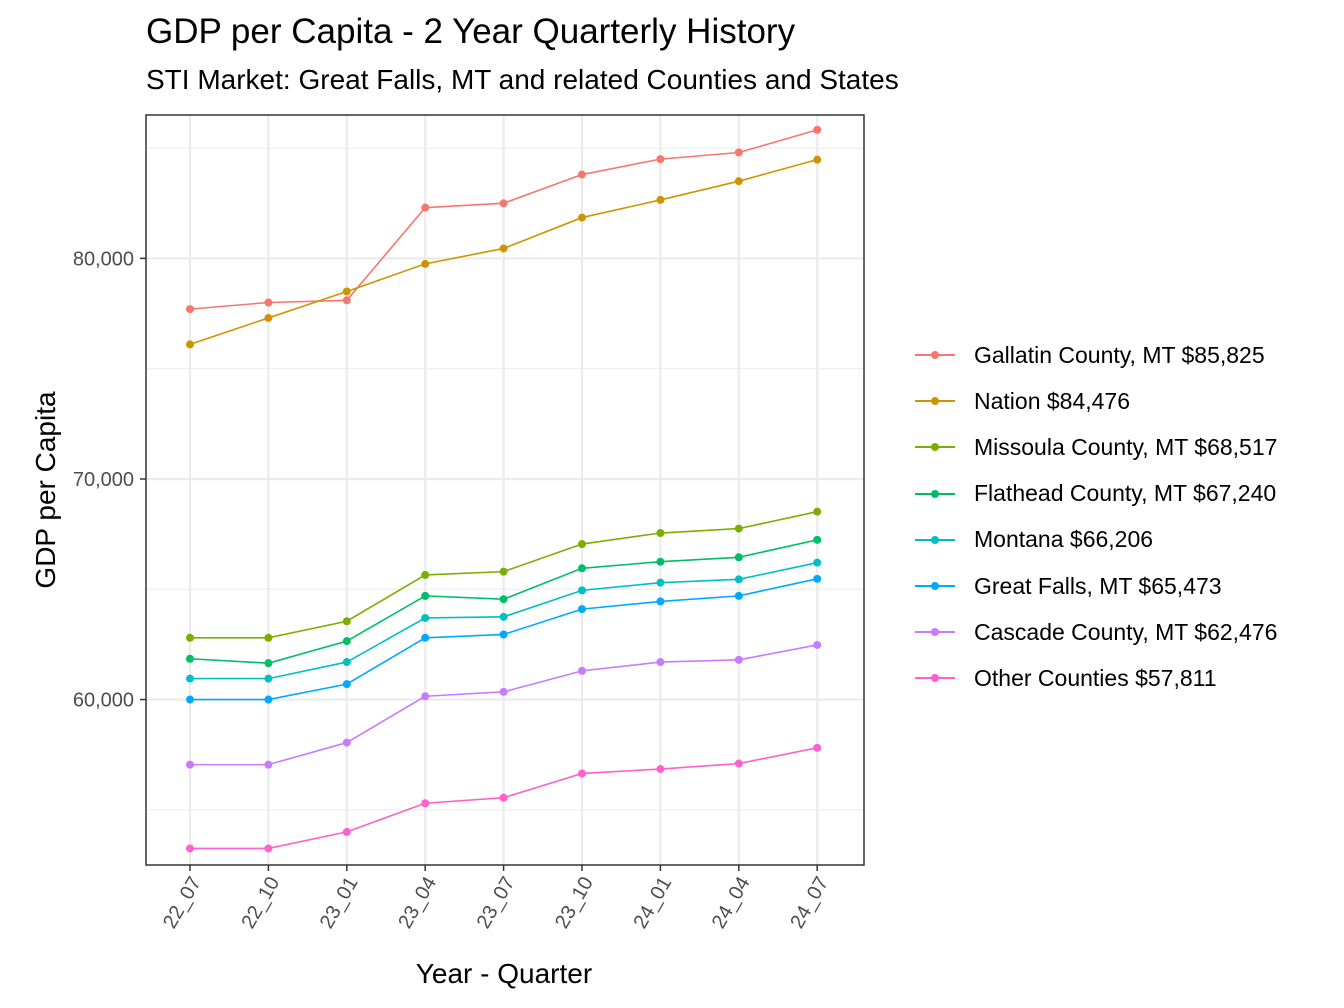  Describe the element at coordinates (496, 902) in the screenshot. I see `x-tick-label: 23_07` at that location.